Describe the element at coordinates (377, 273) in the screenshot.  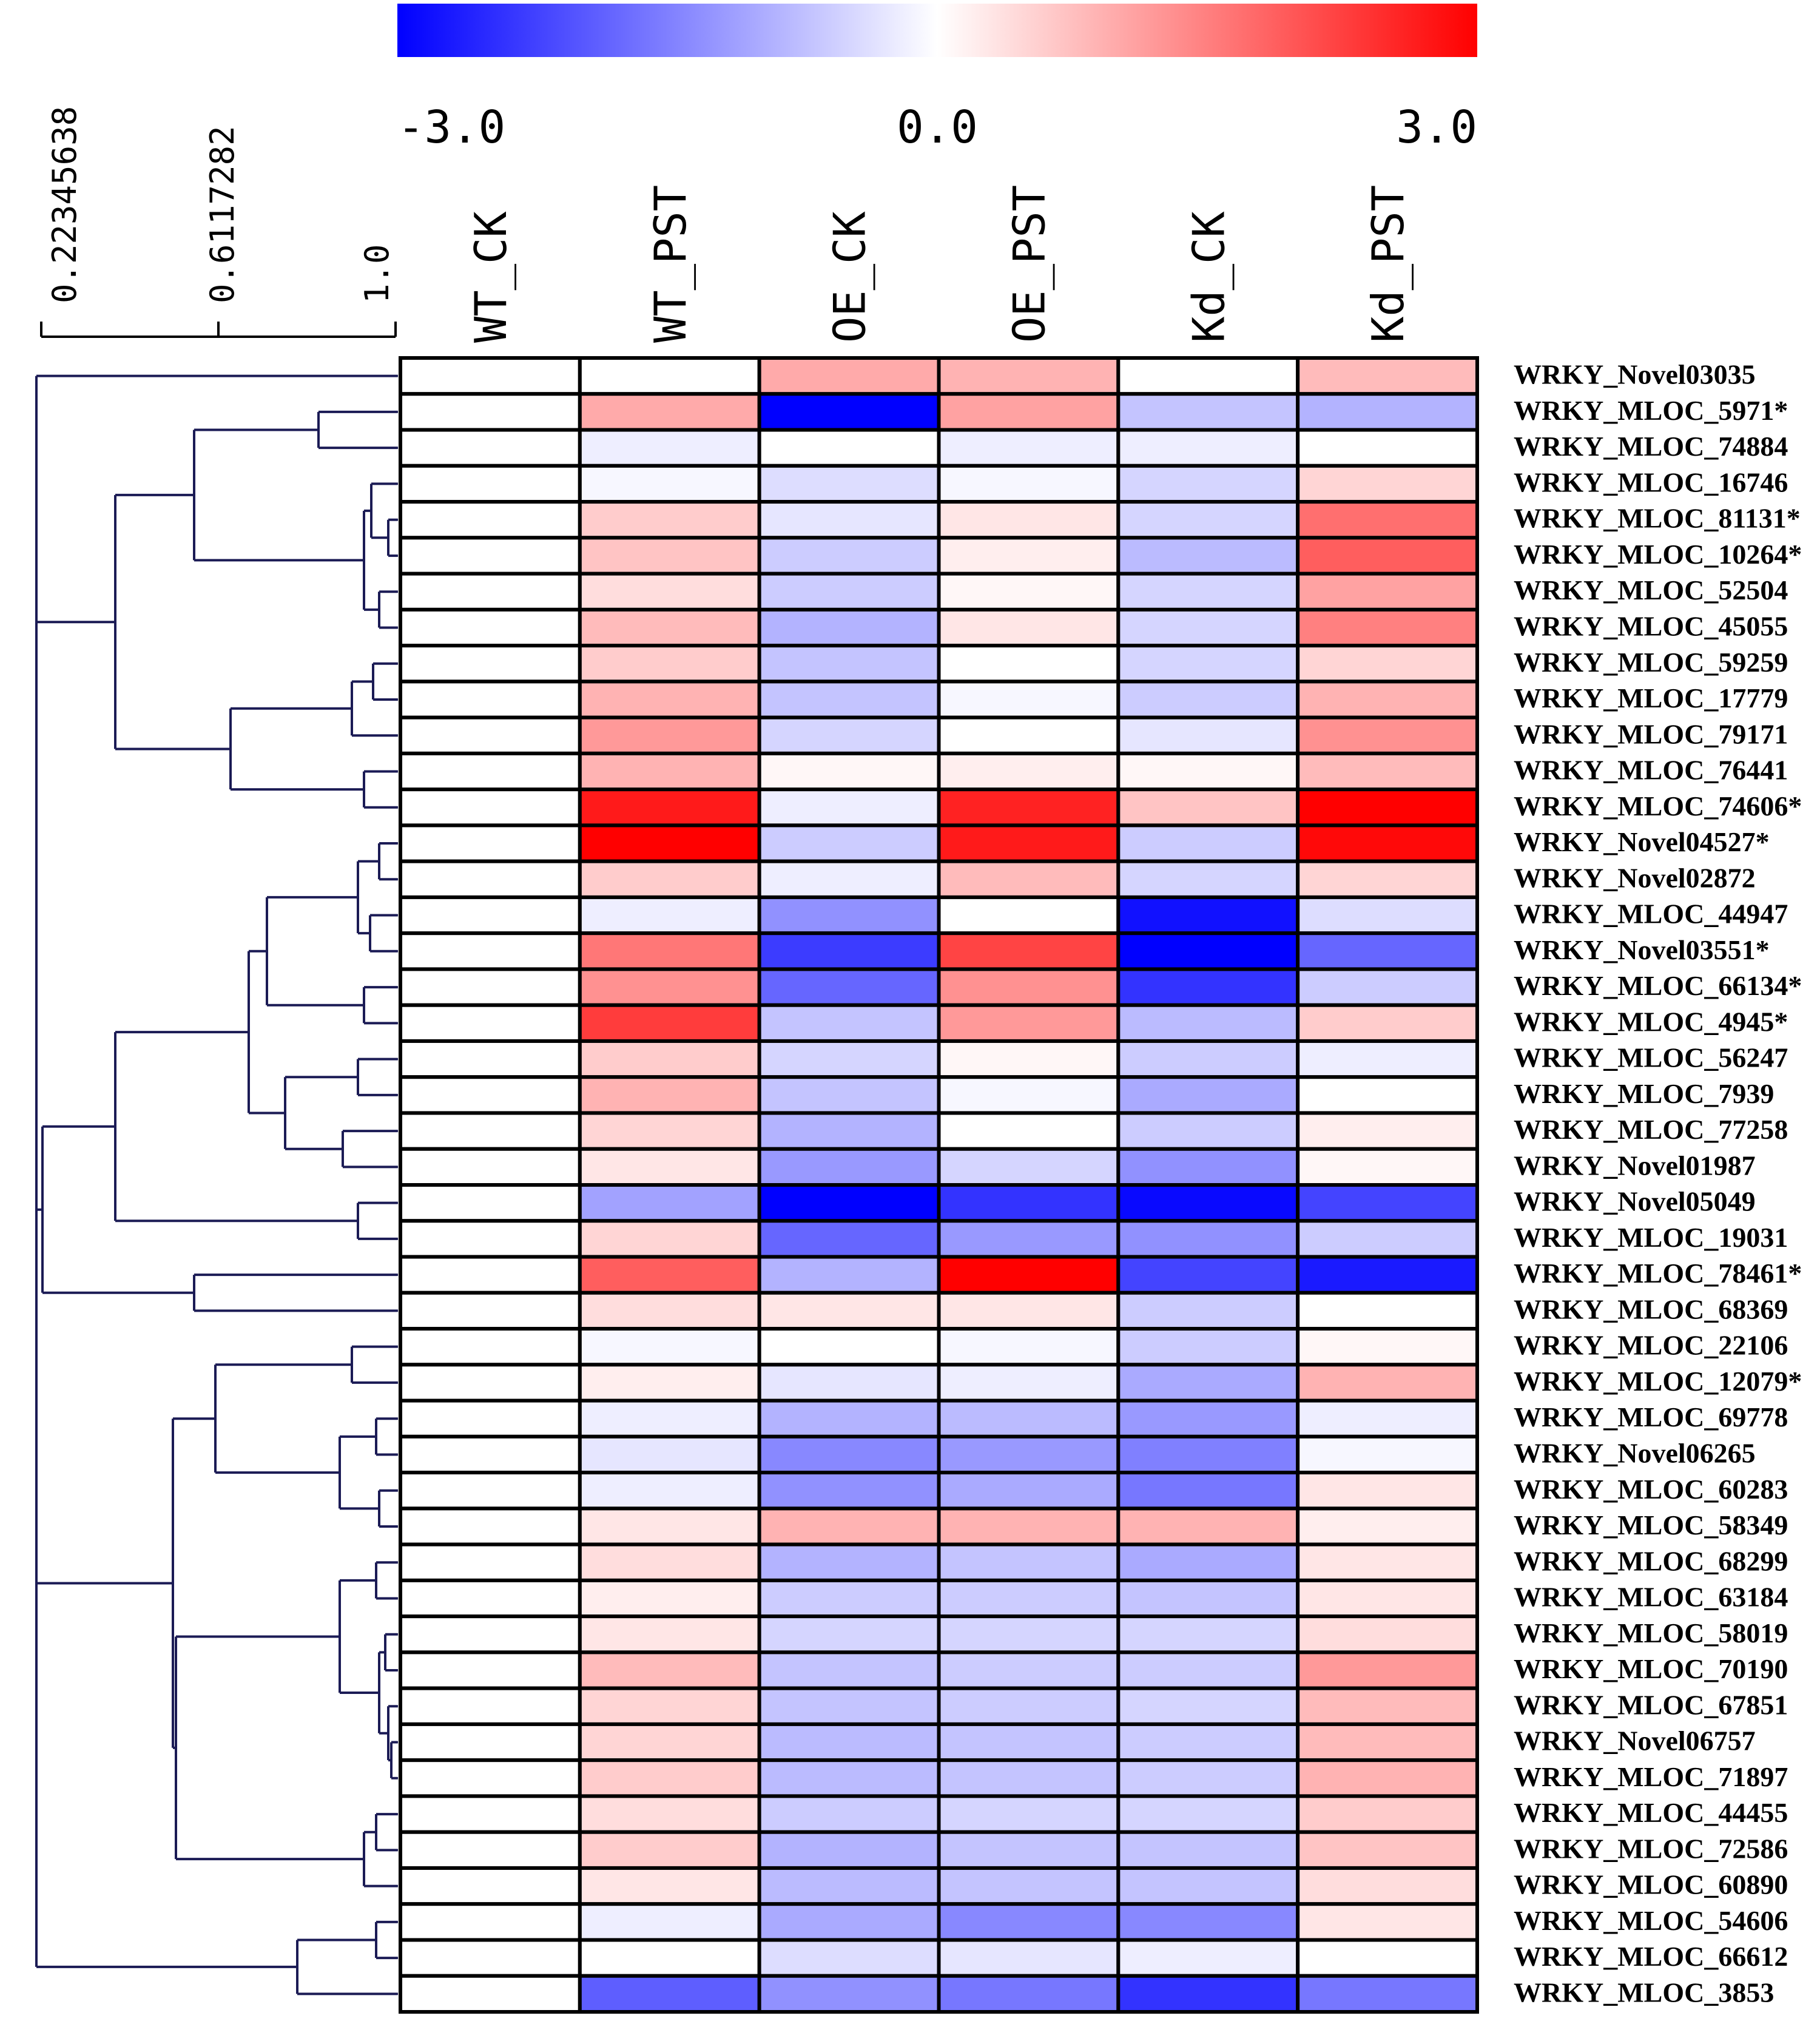
I see `dendrogram-tick-label: 1.0` at that location.